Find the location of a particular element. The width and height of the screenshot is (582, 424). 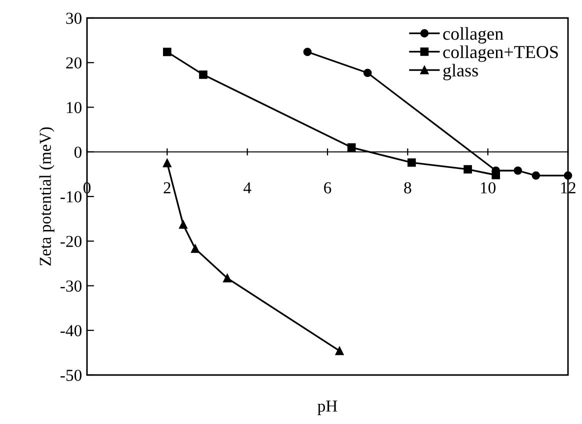

legend-label: collagen+TEOS is located at coordinates (500, 53).